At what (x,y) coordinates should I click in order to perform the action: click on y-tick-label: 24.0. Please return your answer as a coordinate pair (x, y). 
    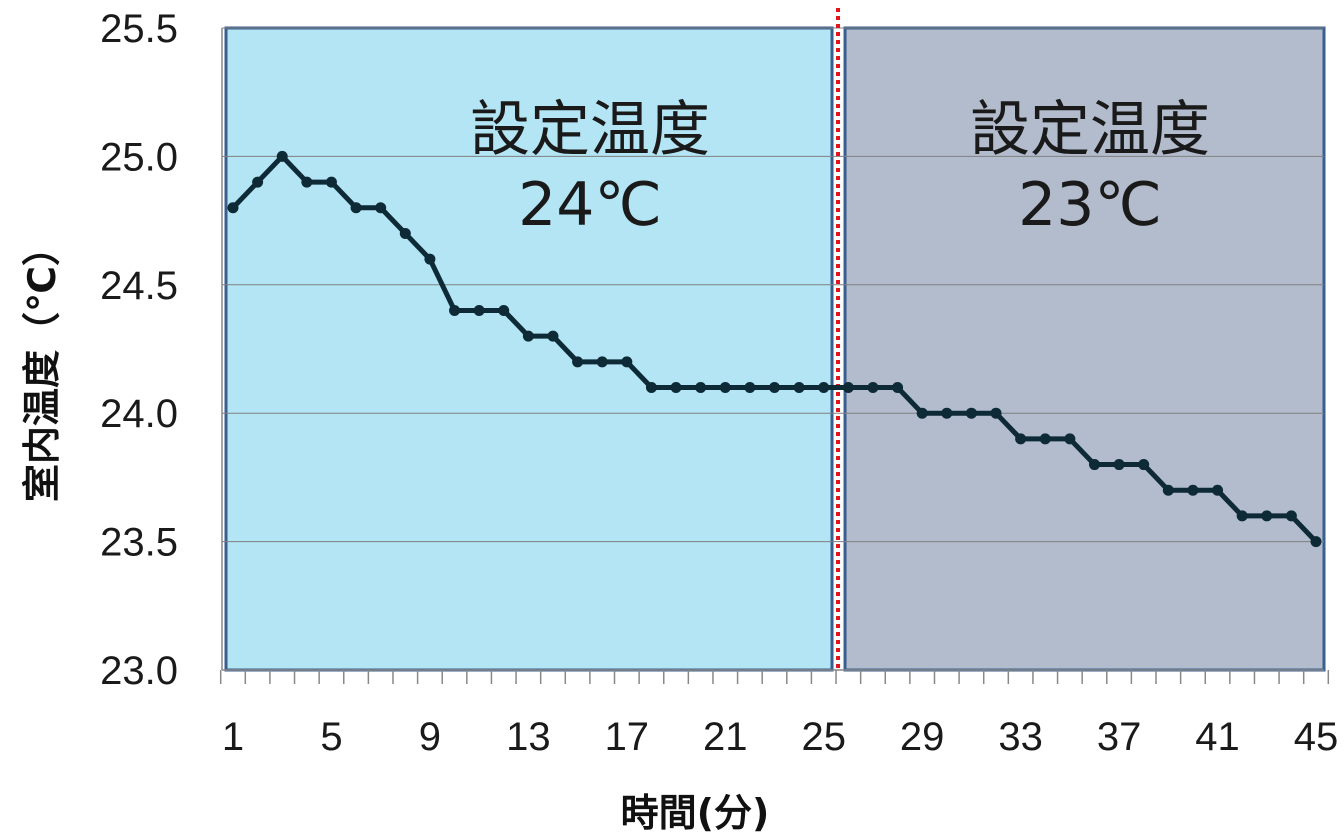
    Looking at the image, I should click on (139, 414).